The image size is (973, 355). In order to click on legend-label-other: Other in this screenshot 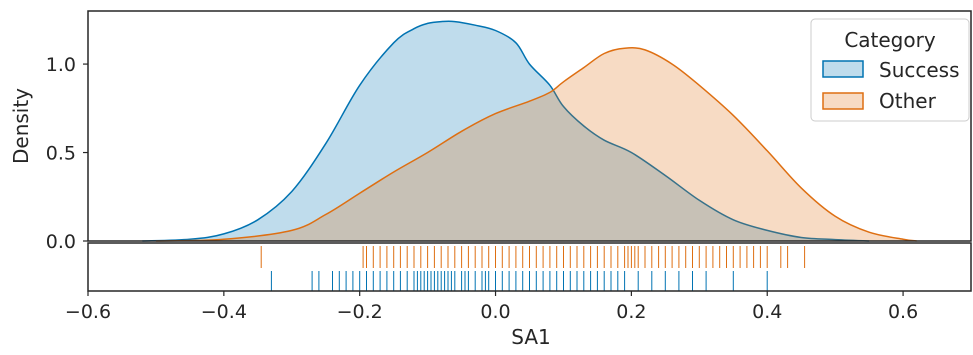, I will do `click(908, 101)`.